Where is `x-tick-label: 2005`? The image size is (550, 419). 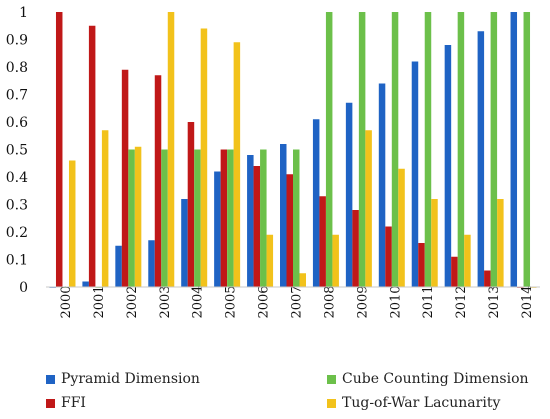 x-tick-label: 2005 is located at coordinates (231, 301).